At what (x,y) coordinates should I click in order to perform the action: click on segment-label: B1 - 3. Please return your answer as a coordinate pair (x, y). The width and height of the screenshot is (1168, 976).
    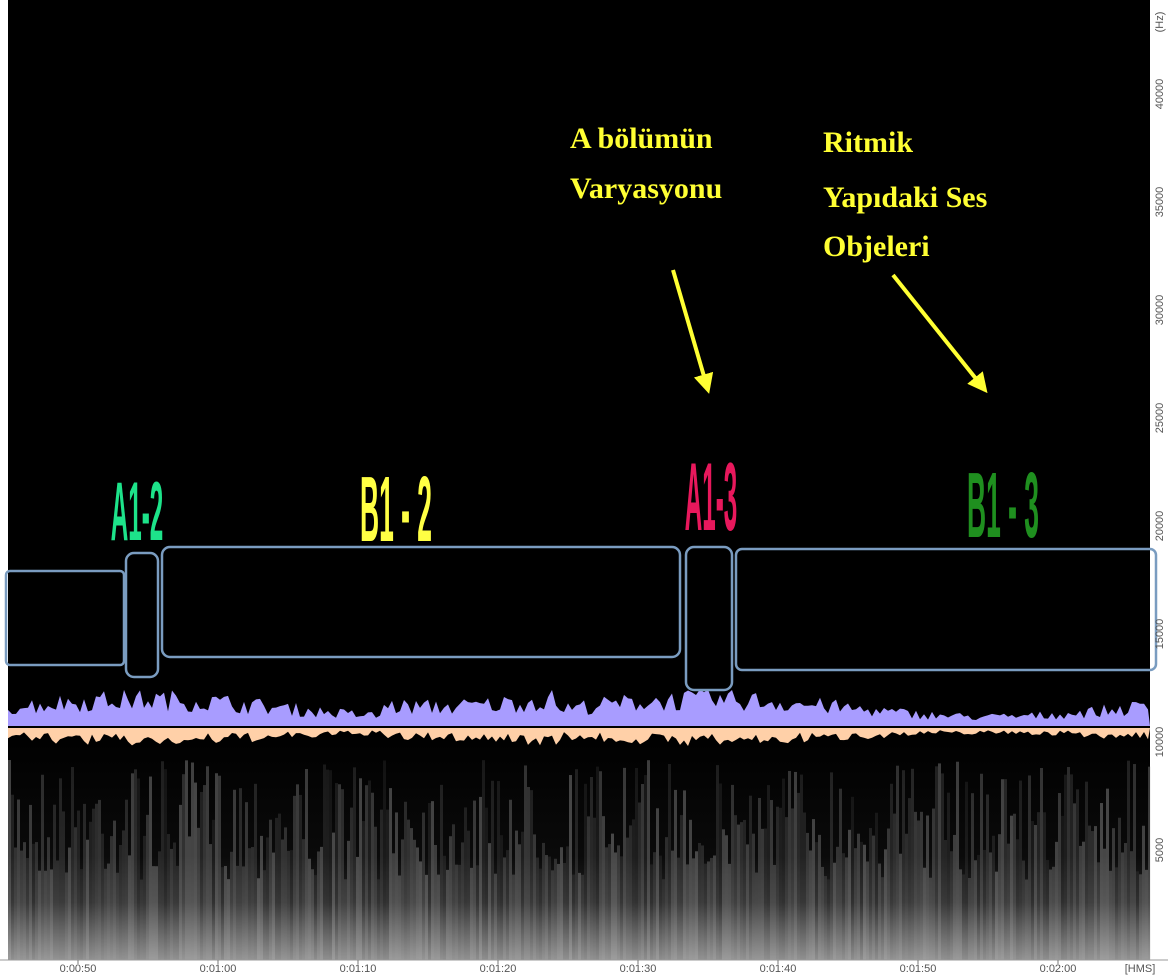
    Looking at the image, I should click on (1003, 505).